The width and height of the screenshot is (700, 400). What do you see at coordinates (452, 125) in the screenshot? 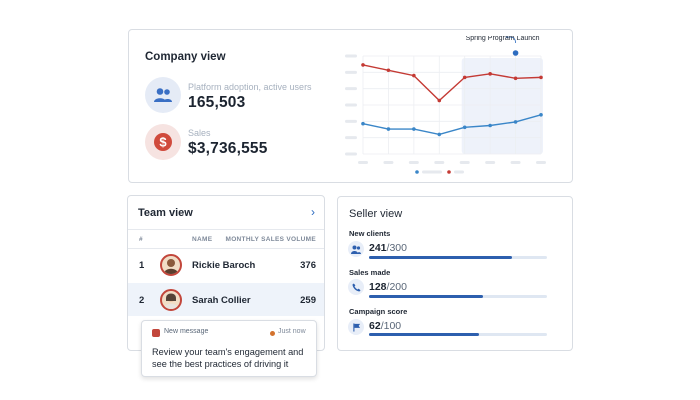
I see `series-line-blue` at bounding box center [452, 125].